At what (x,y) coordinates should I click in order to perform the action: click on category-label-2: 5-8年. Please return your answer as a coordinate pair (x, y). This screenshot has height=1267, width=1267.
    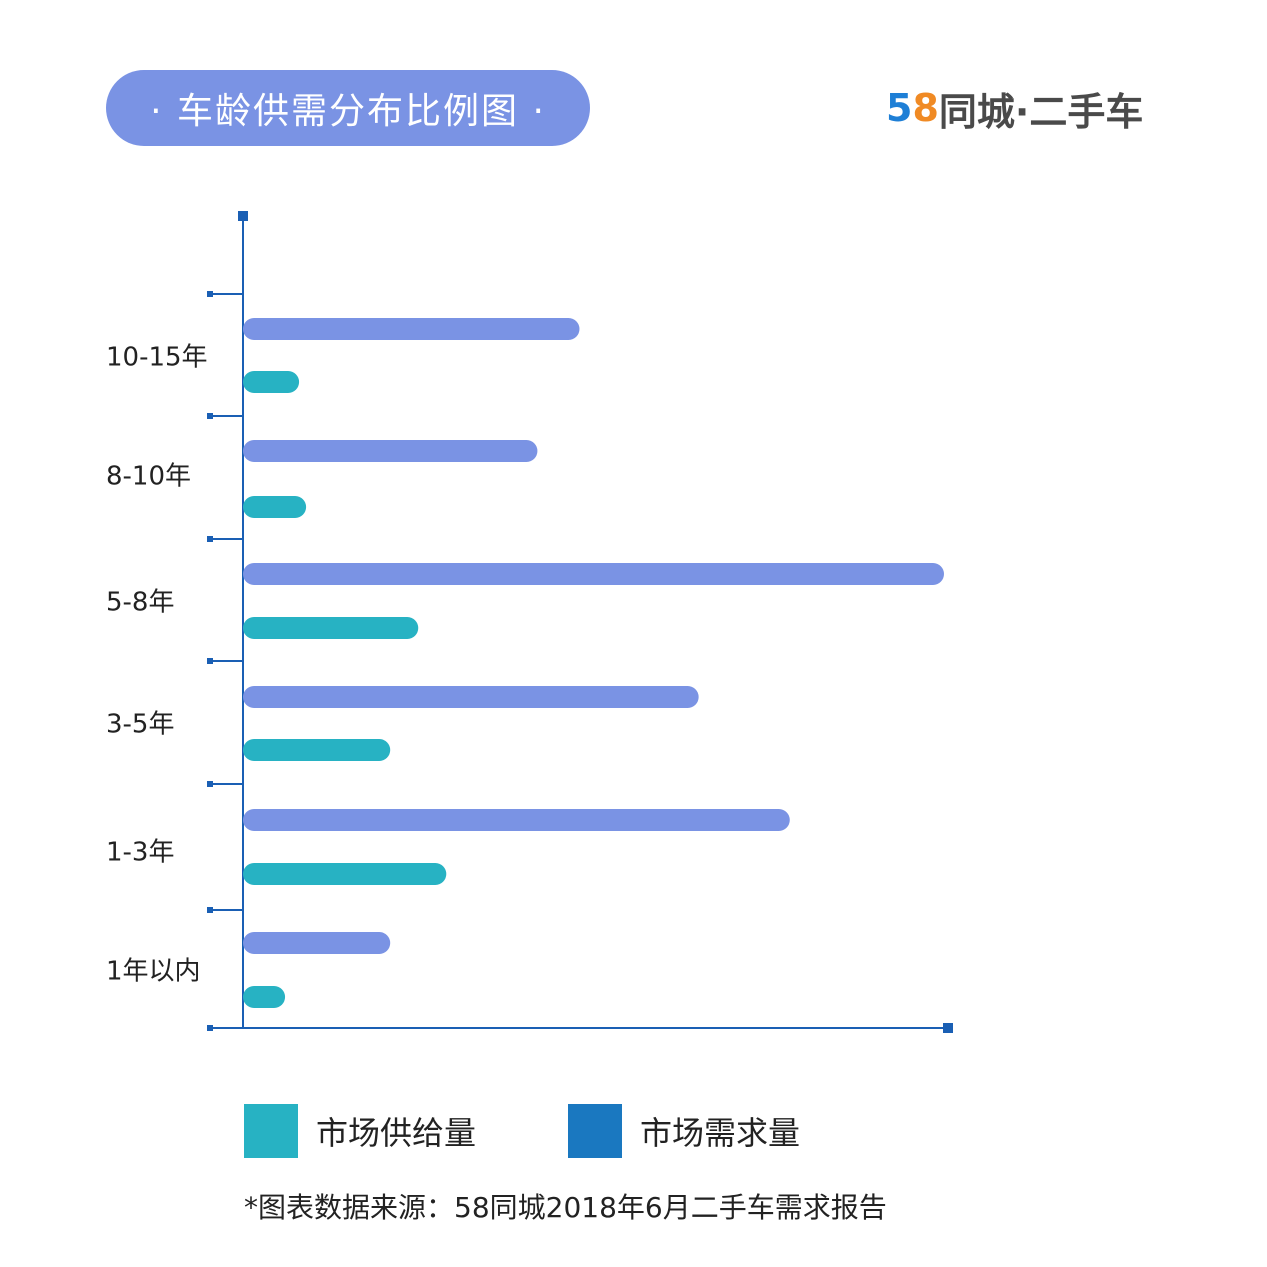
    Looking at the image, I should click on (140, 603).